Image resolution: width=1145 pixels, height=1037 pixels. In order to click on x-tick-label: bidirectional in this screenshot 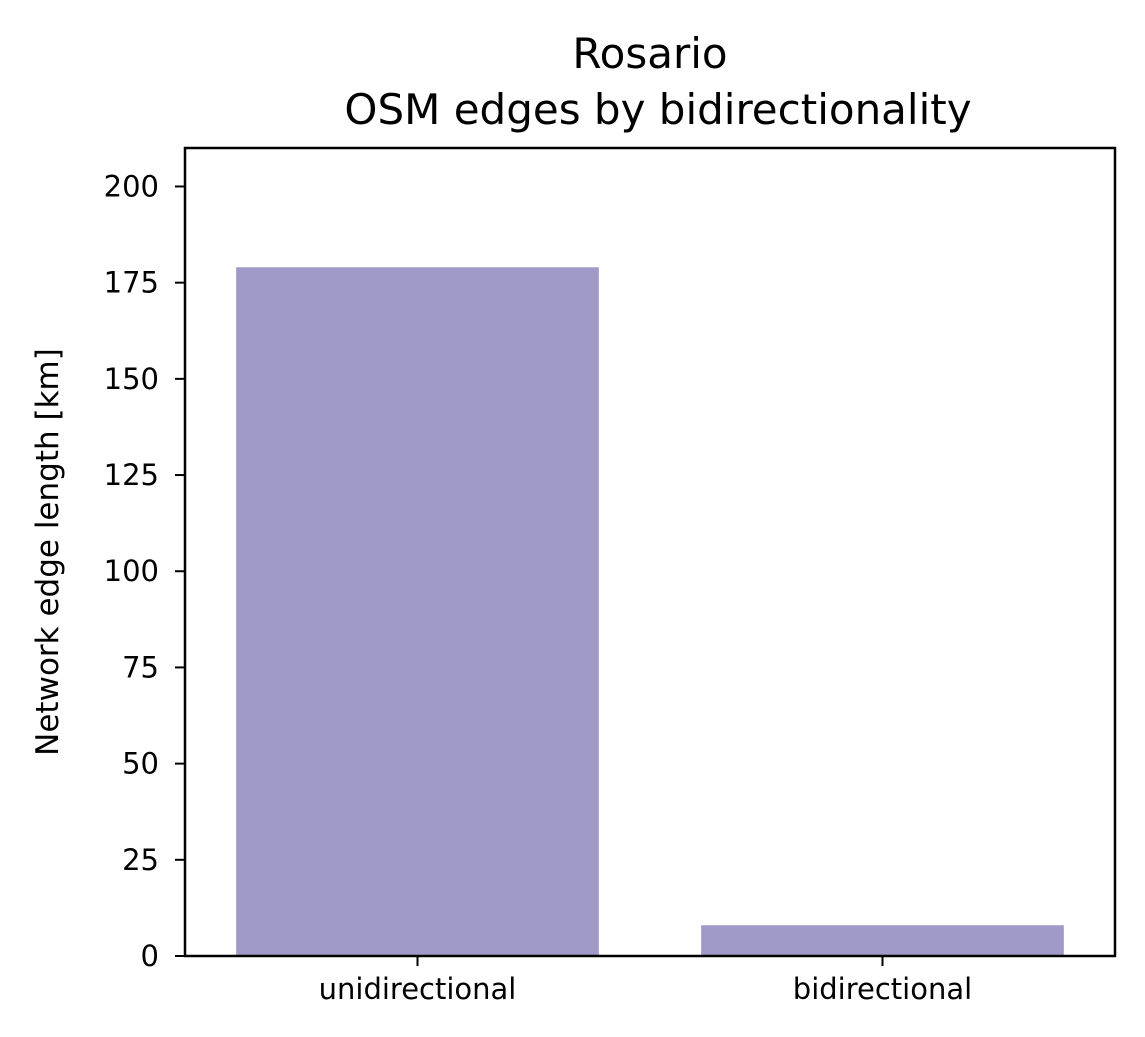, I will do `click(882, 989)`.